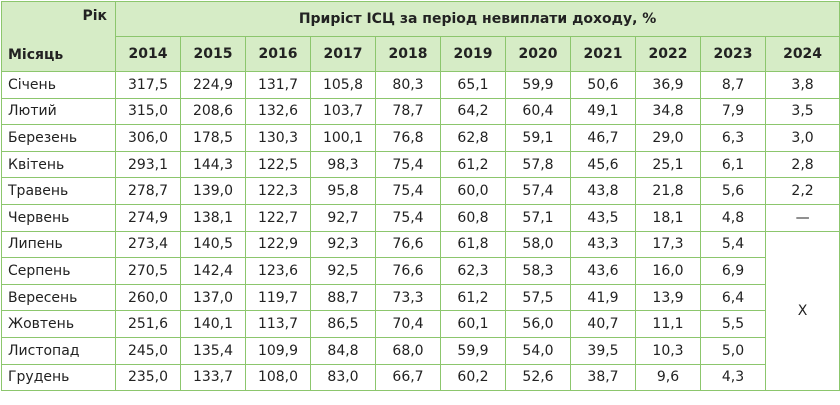 Image resolution: width=840 pixels, height=405 pixels. I want to click on month-cell: Березень, so click(58, 138).